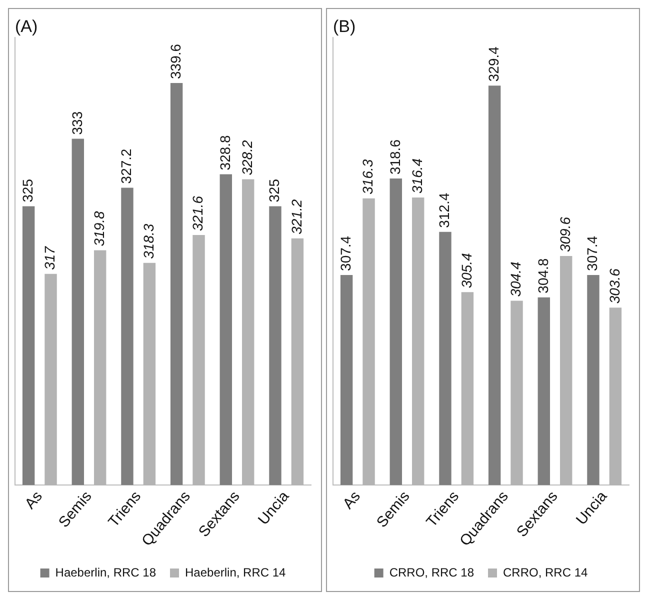 The image size is (645, 603). What do you see at coordinates (26, 26) in the screenshot?
I see `chart-title: (A)` at bounding box center [26, 26].